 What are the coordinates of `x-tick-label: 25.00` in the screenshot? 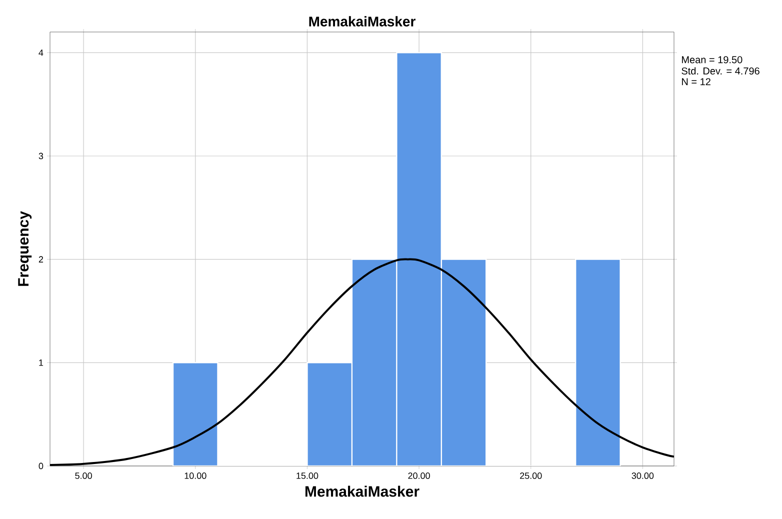 It's located at (531, 475).